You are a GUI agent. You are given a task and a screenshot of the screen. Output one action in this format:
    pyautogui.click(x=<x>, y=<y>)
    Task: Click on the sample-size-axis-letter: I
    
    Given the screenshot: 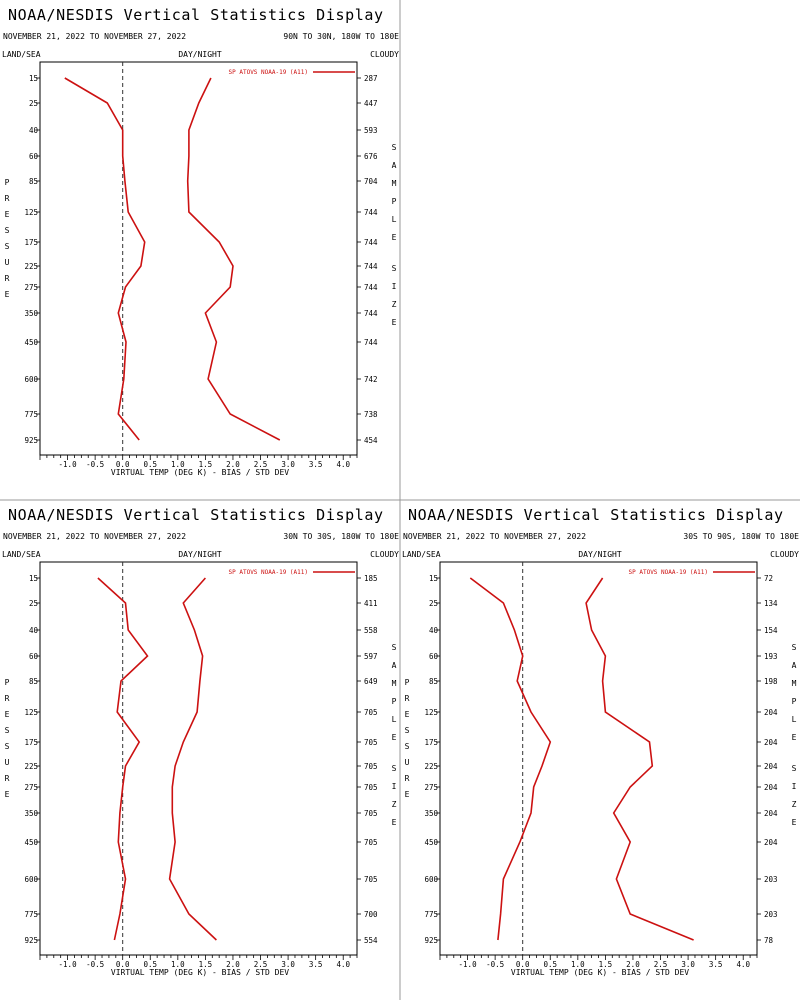 What is the action you would take?
    pyautogui.click(x=394, y=786)
    